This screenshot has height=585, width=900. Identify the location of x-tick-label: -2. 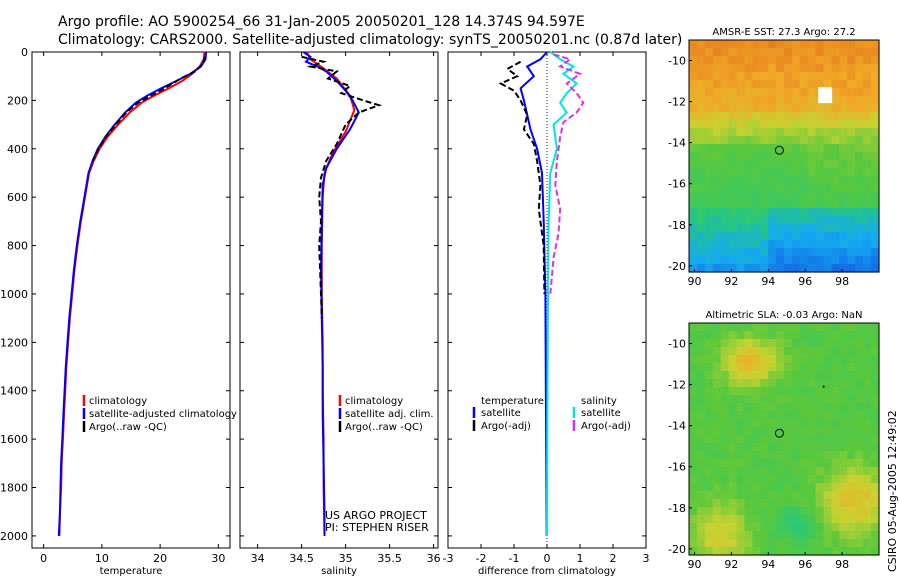
(481, 558).